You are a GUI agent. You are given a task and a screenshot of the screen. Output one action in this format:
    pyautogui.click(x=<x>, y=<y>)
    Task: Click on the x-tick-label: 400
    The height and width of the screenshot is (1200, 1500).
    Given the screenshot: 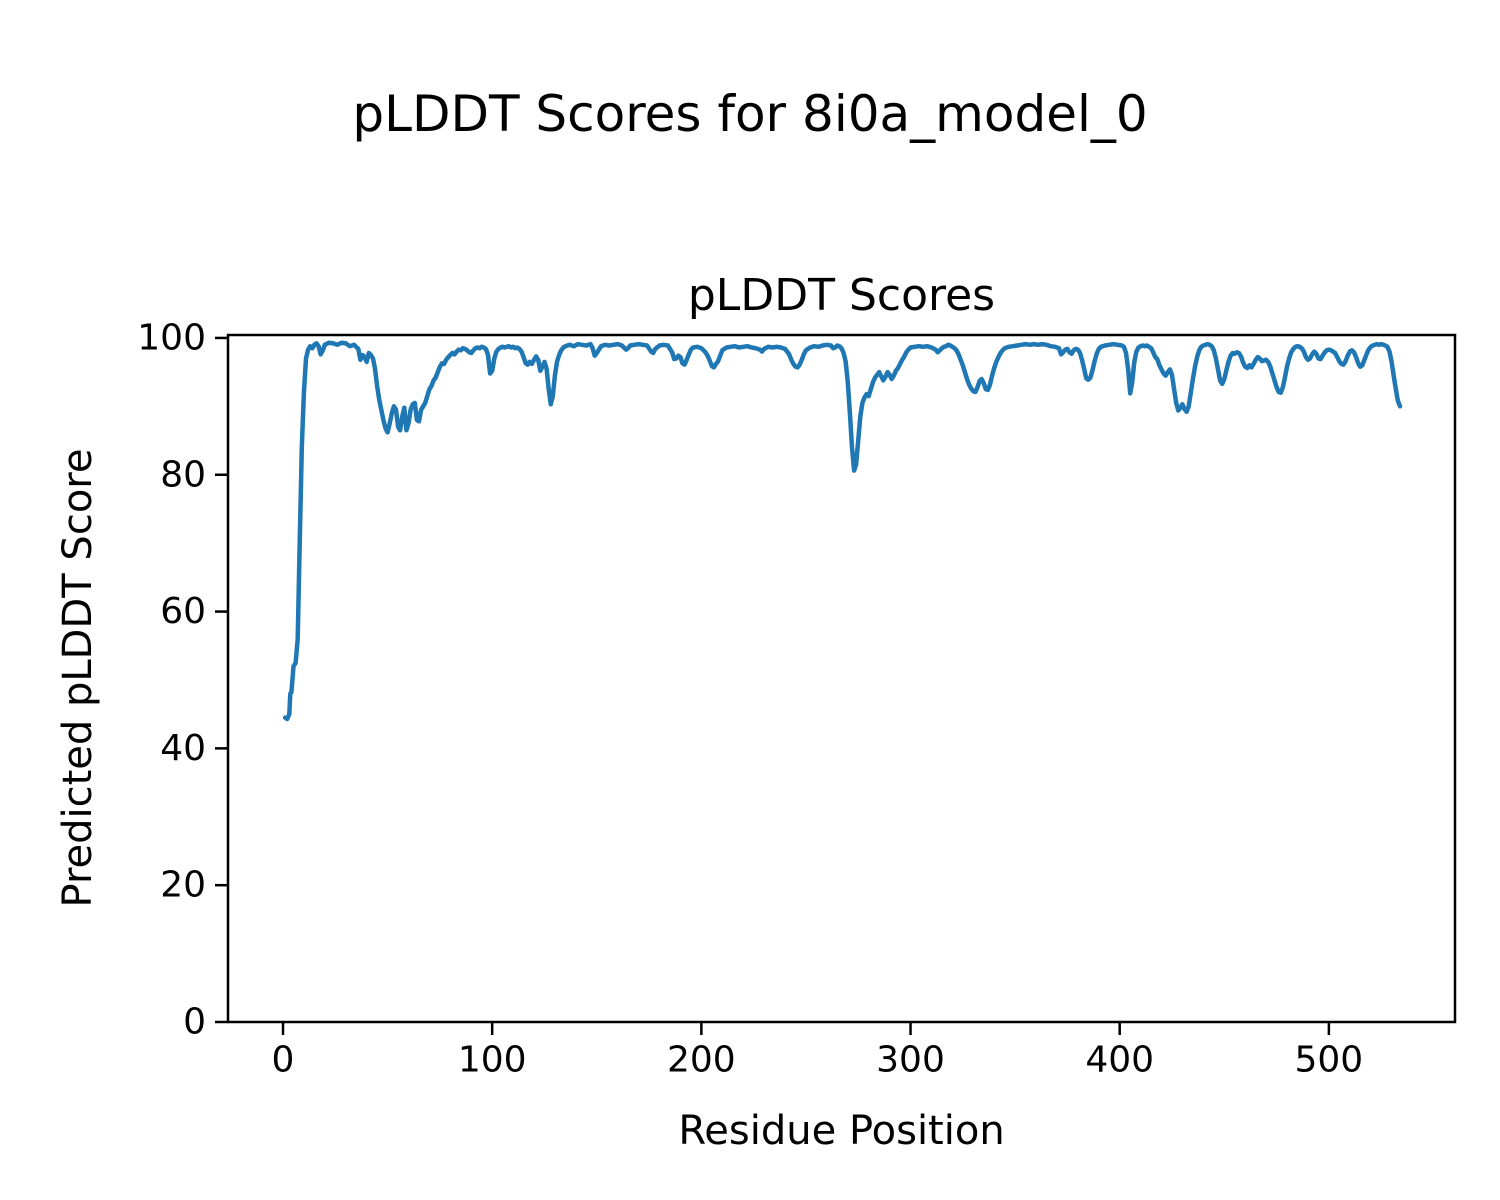 What is the action you would take?
    pyautogui.click(x=1119, y=1060)
    